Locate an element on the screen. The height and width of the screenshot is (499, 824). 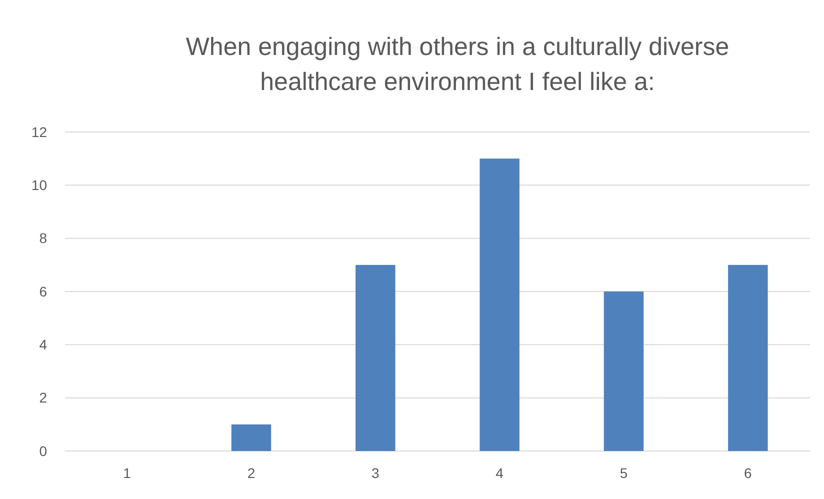
chart-title: When engaging with others in a culturally diverse healthcare environment I feel like a: is located at coordinates (458, 64).